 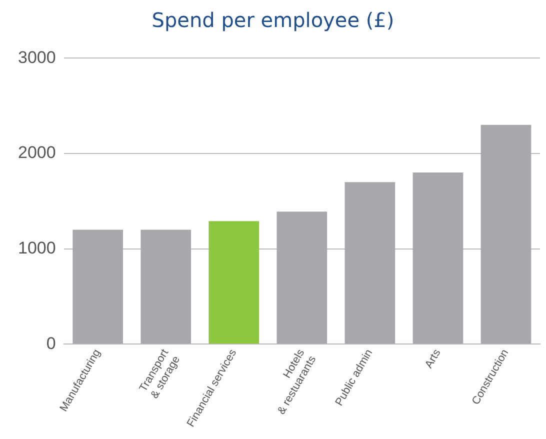 What do you see at coordinates (37, 152) in the screenshot?
I see `y-tick-label: 2000` at bounding box center [37, 152].